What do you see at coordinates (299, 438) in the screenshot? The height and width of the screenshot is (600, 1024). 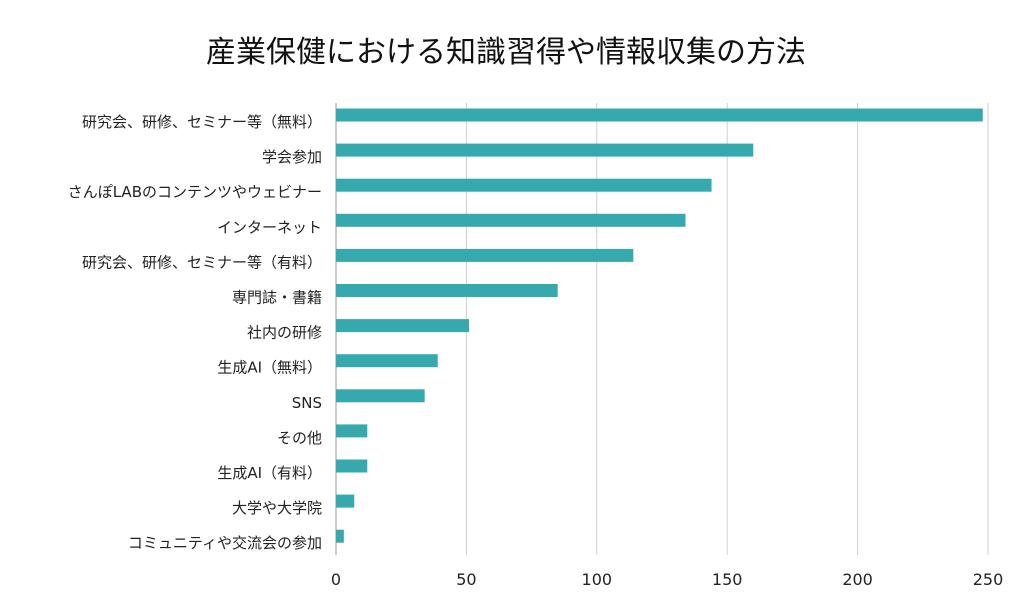 I see `category-label: その他` at bounding box center [299, 438].